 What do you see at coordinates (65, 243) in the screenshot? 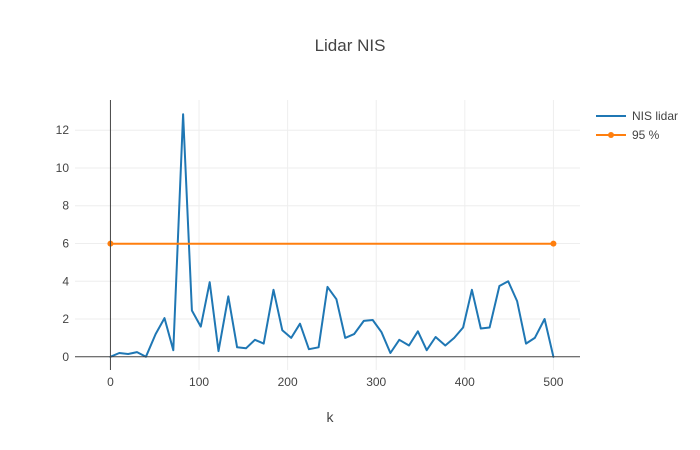
I see `y-tick-label: 6` at bounding box center [65, 243].